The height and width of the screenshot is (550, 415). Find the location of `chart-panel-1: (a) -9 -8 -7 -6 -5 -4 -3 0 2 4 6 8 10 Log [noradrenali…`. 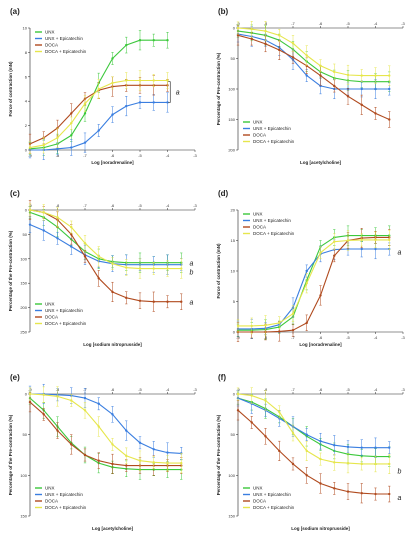

chart-panel-1: (a) -9 -8 -7 -6 -5 -4 -3 0 2 4 6 8 10 Log [noradrenali… is located at coordinates (103, 86).